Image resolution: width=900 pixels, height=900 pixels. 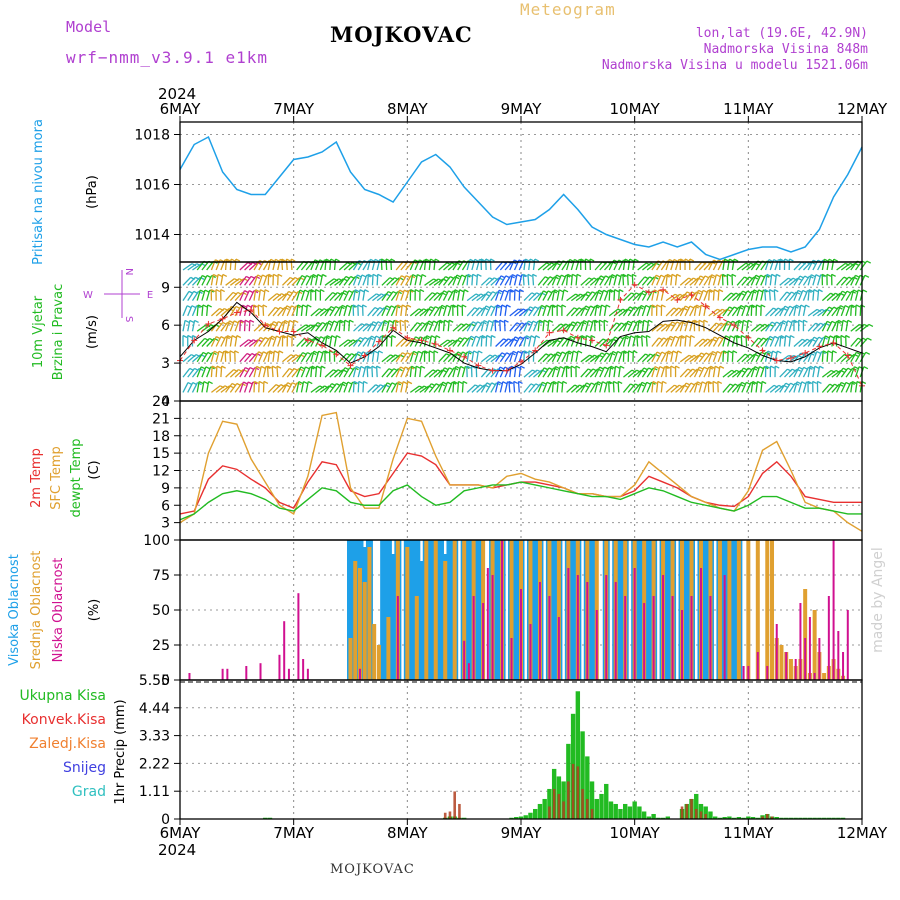 I want to click on year-label-bottom: 2024, so click(x=177, y=850).